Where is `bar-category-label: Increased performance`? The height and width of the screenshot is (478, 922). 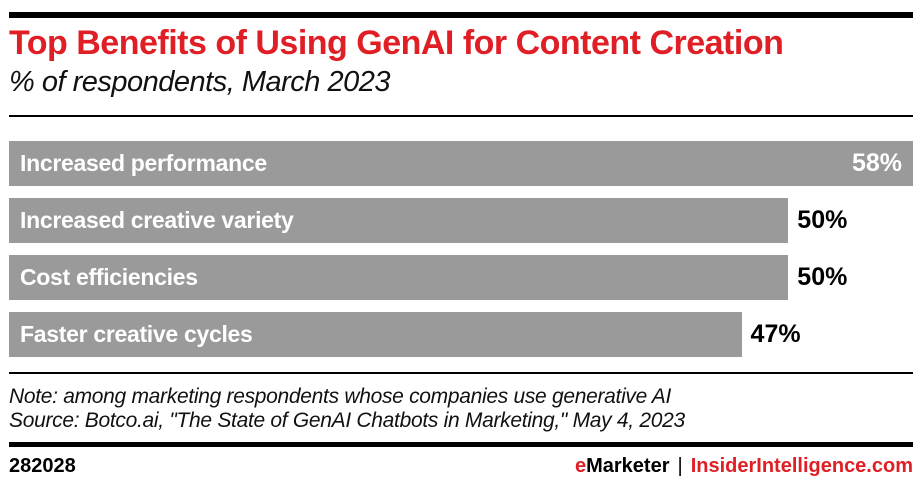
bar-category-label: Increased performance is located at coordinates (143, 162).